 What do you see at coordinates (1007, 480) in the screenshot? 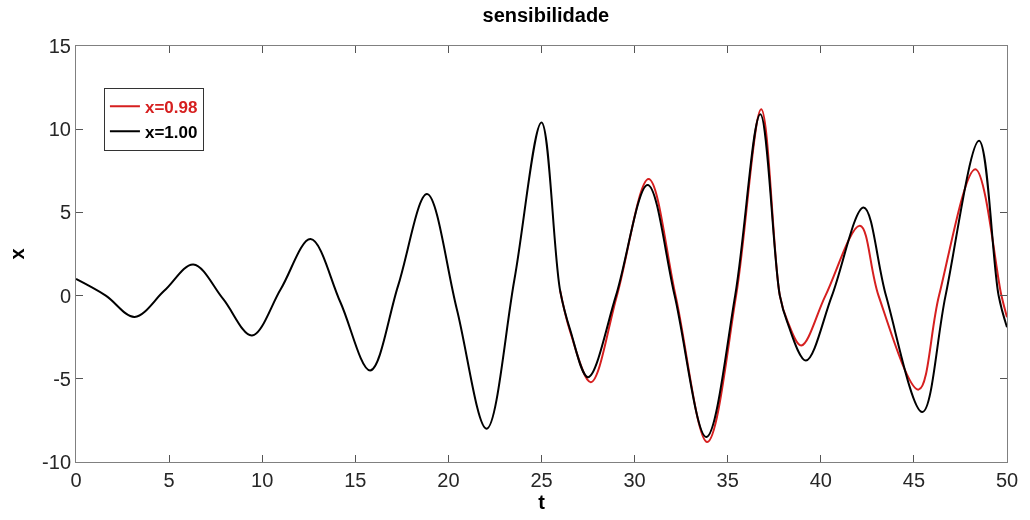
I see `x-tick-label: 50` at bounding box center [1007, 480].